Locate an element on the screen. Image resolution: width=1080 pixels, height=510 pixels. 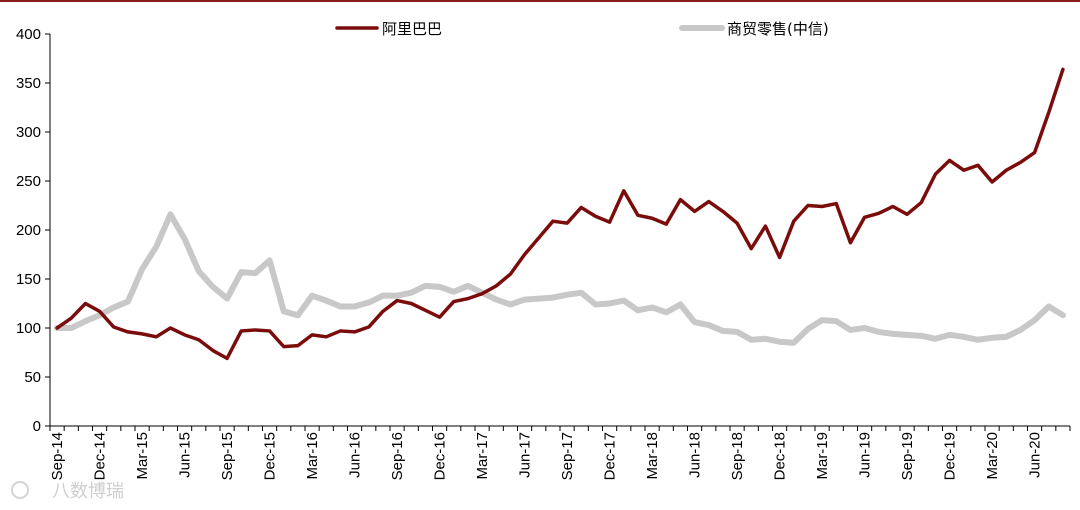
y-tick-label: 400 is located at coordinates (28, 34).